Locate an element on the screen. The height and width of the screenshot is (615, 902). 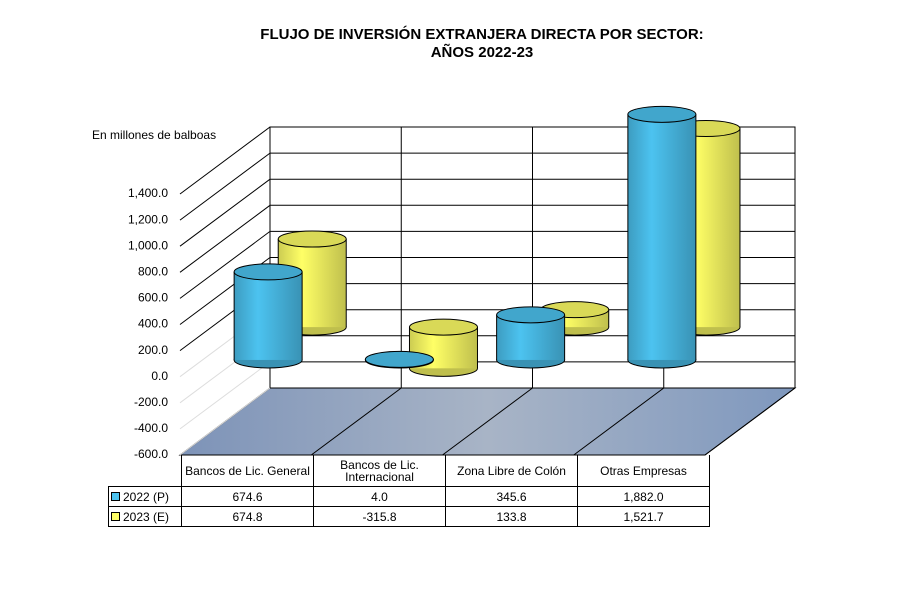
legend-entry: 2023 (E) is located at coordinates (145, 516).